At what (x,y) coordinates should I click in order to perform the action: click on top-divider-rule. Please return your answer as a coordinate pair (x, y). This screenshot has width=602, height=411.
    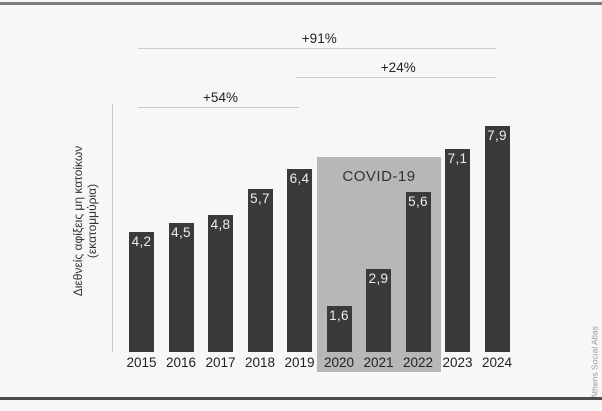
    Looking at the image, I should click on (301, 3).